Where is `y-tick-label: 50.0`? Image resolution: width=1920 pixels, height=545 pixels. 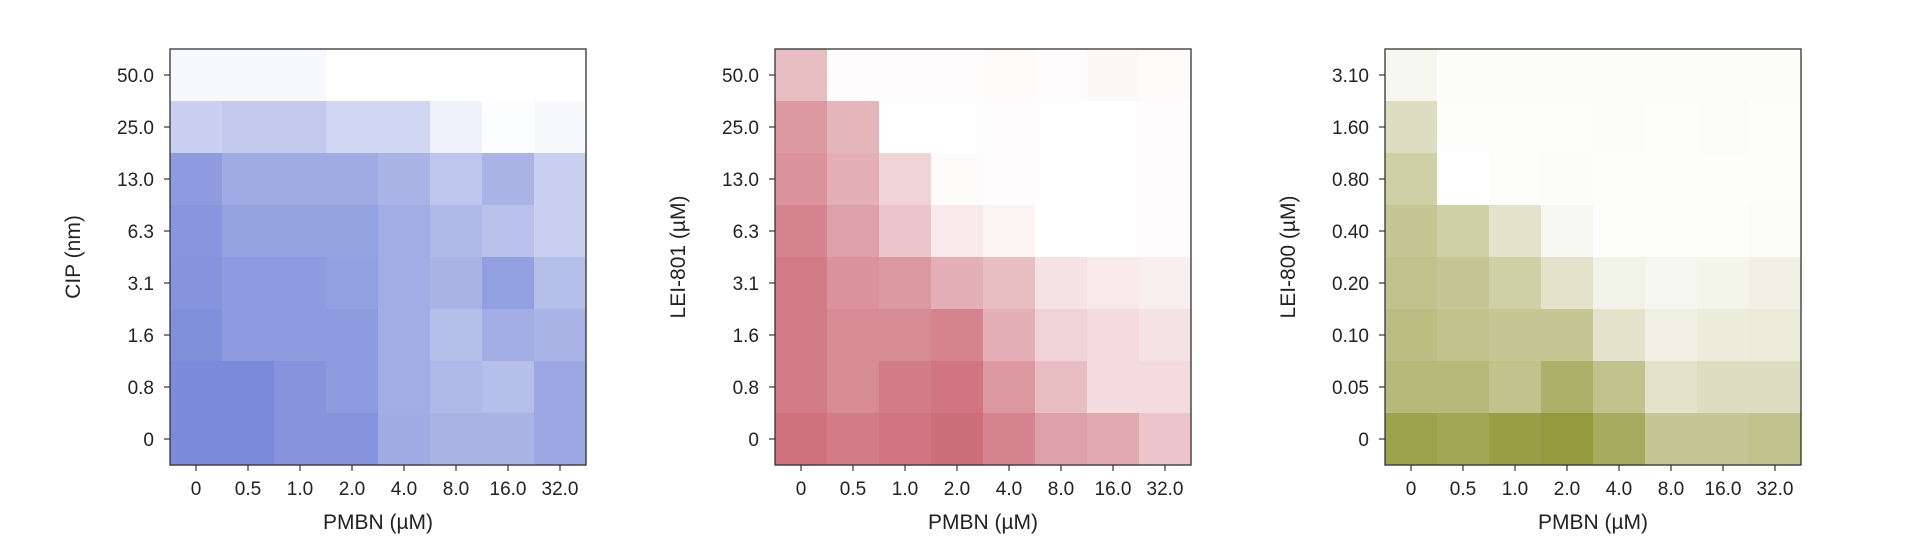
y-tick-label: 50.0 is located at coordinates (135, 76).